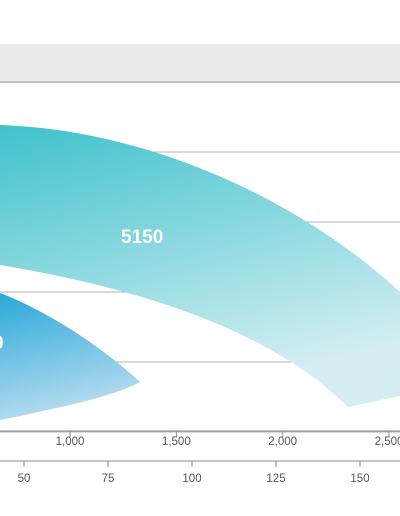 The height and width of the screenshot is (516, 400). Describe the element at coordinates (282, 442) in the screenshot. I see `x-axis-primary-tick-label: 2,000` at that location.